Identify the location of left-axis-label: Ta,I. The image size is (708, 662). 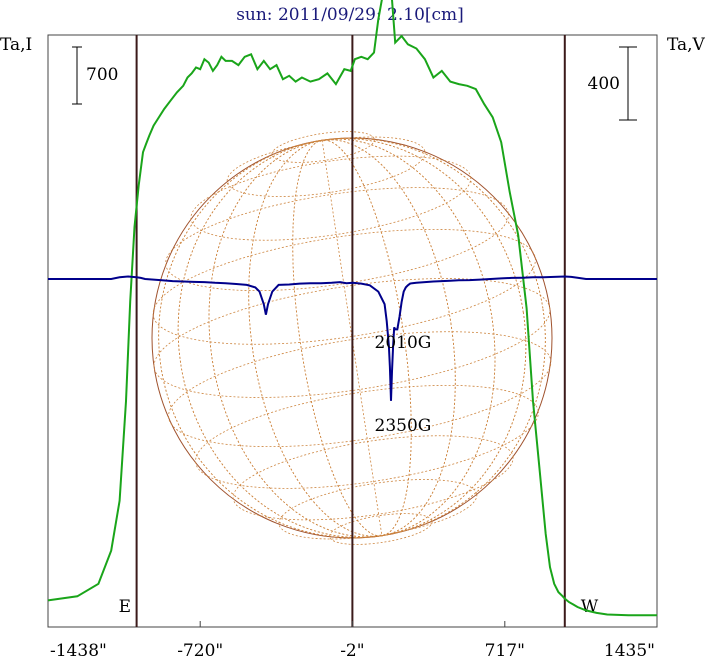
(16, 45).